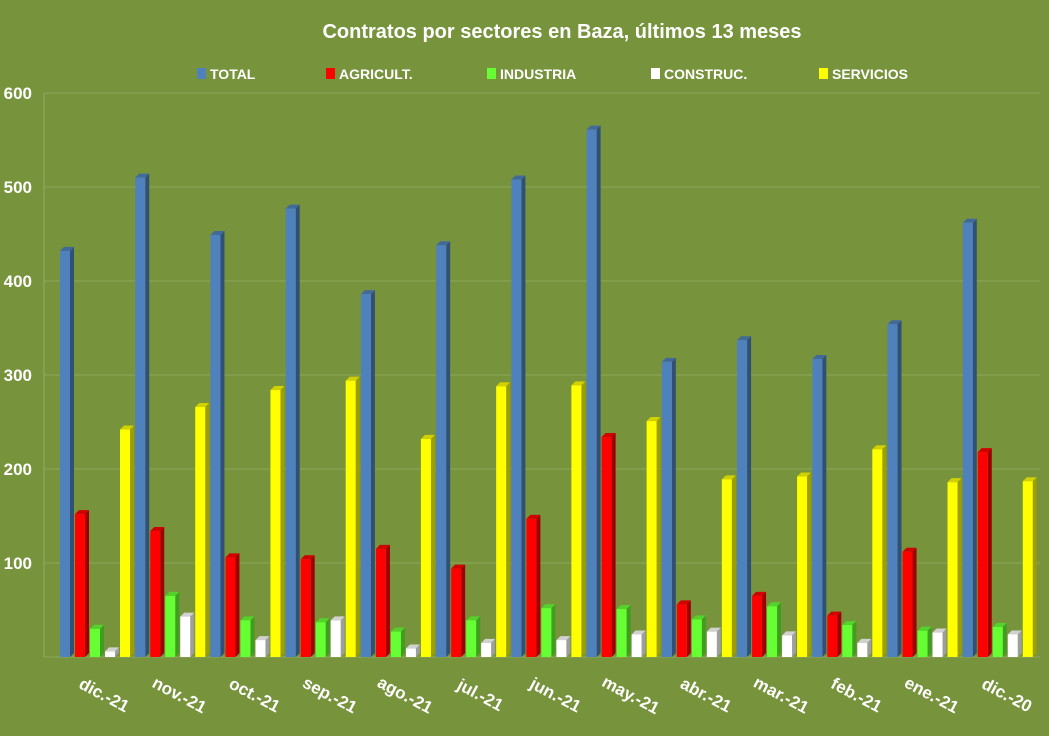 This screenshot has width=1049, height=736. What do you see at coordinates (863, 74) in the screenshot?
I see `legend-item-servicios: SERVICIOS` at bounding box center [863, 74].